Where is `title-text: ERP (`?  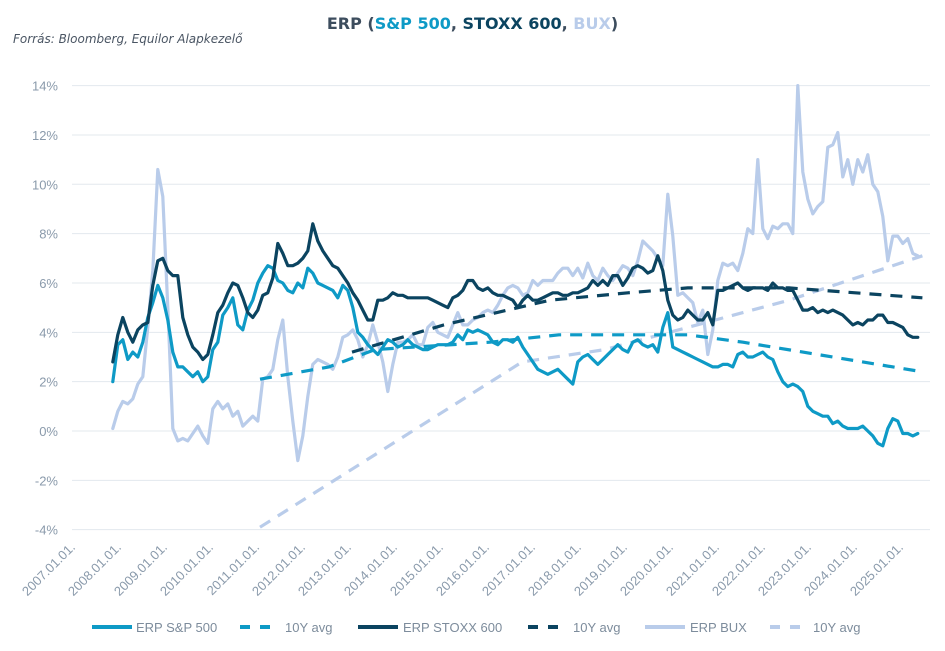
title-text: ERP ( is located at coordinates (350, 23).